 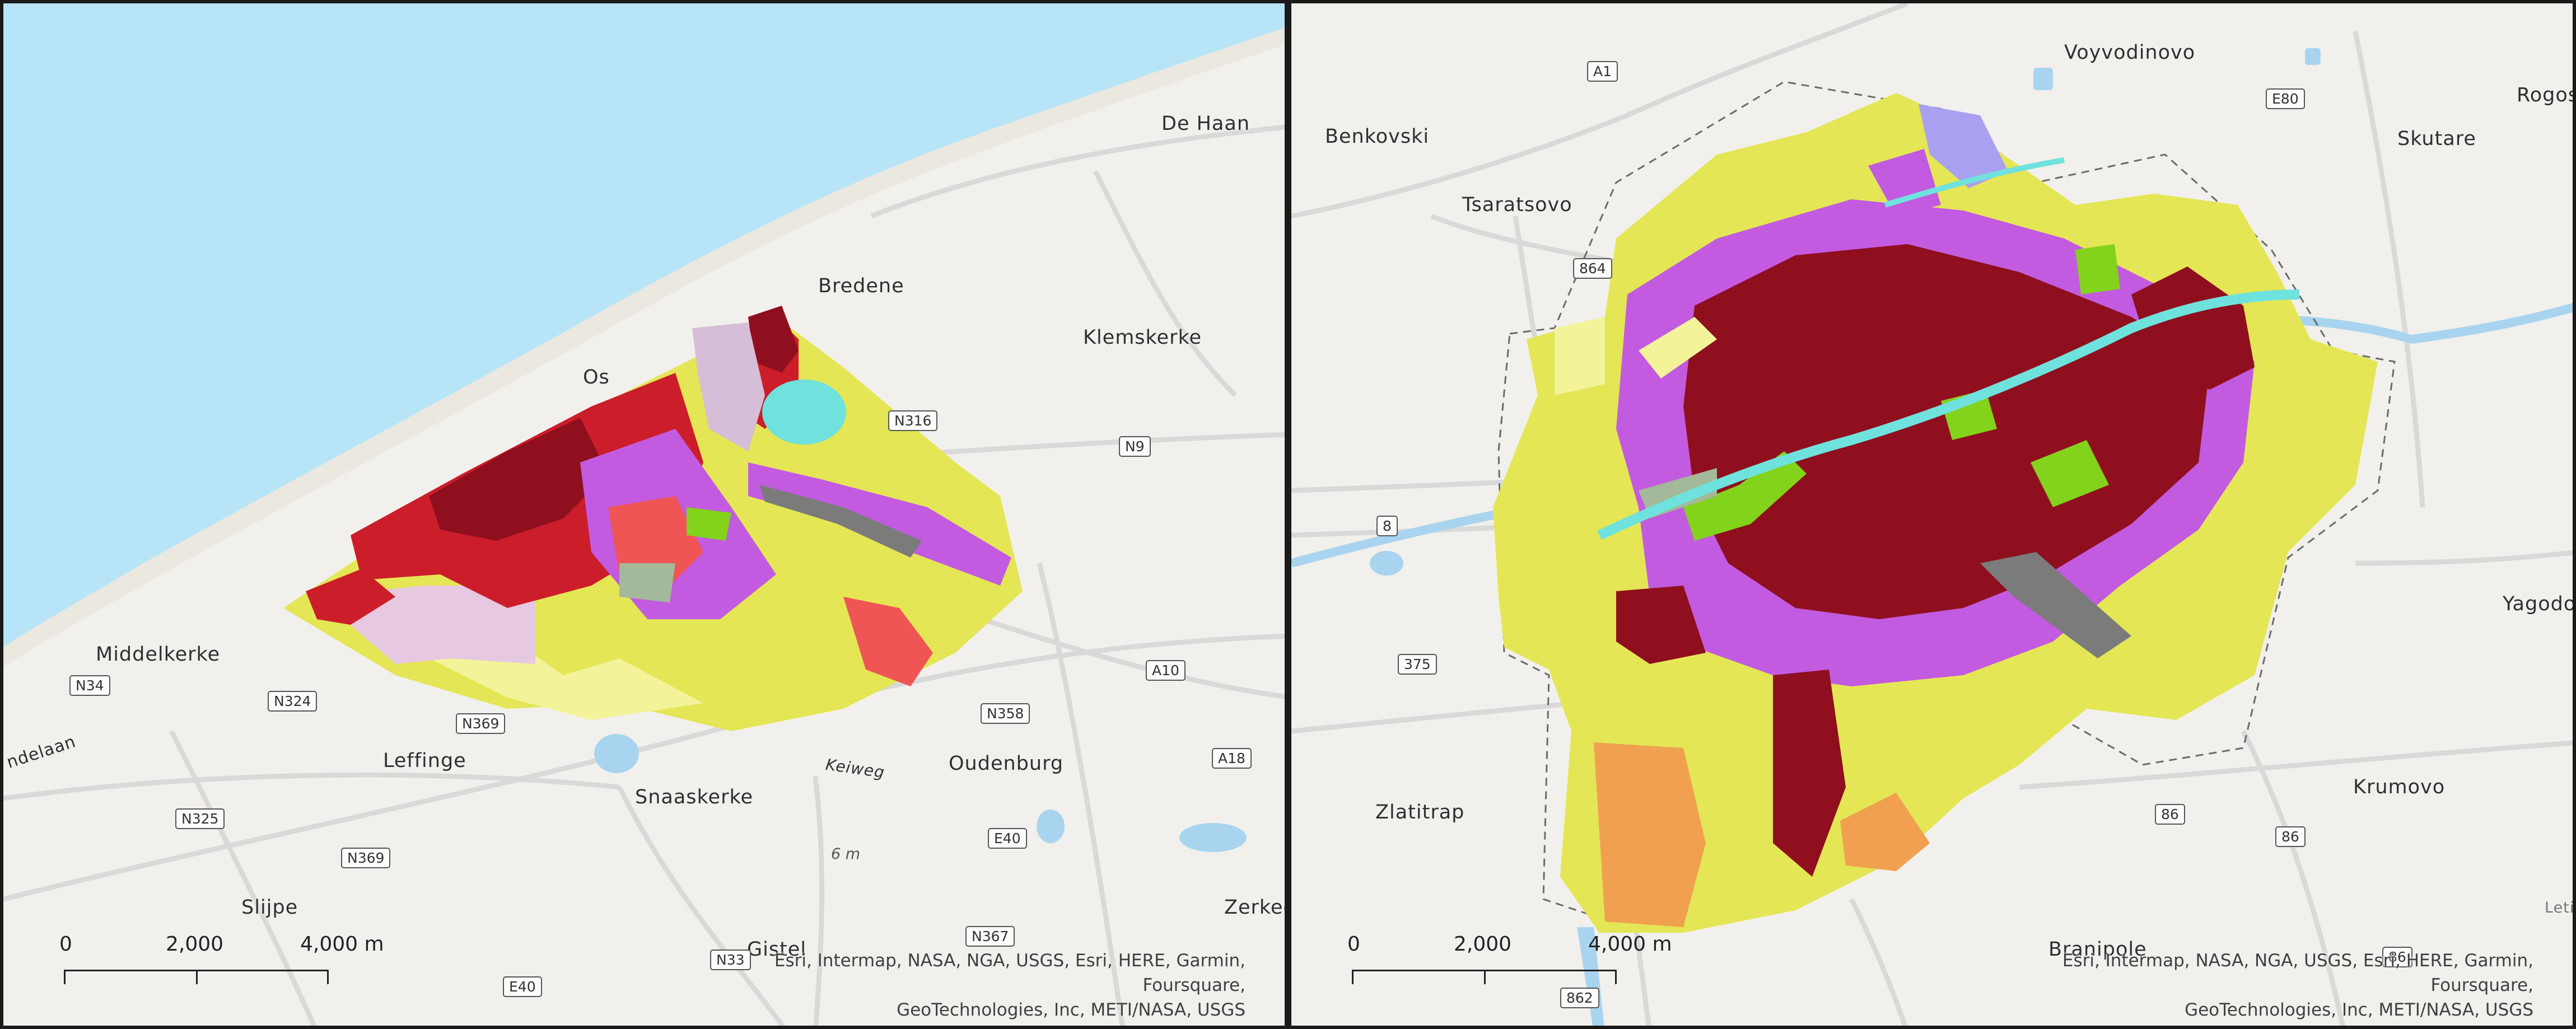 What do you see at coordinates (293, 701) in the screenshot?
I see `road-shield: N324` at bounding box center [293, 701].